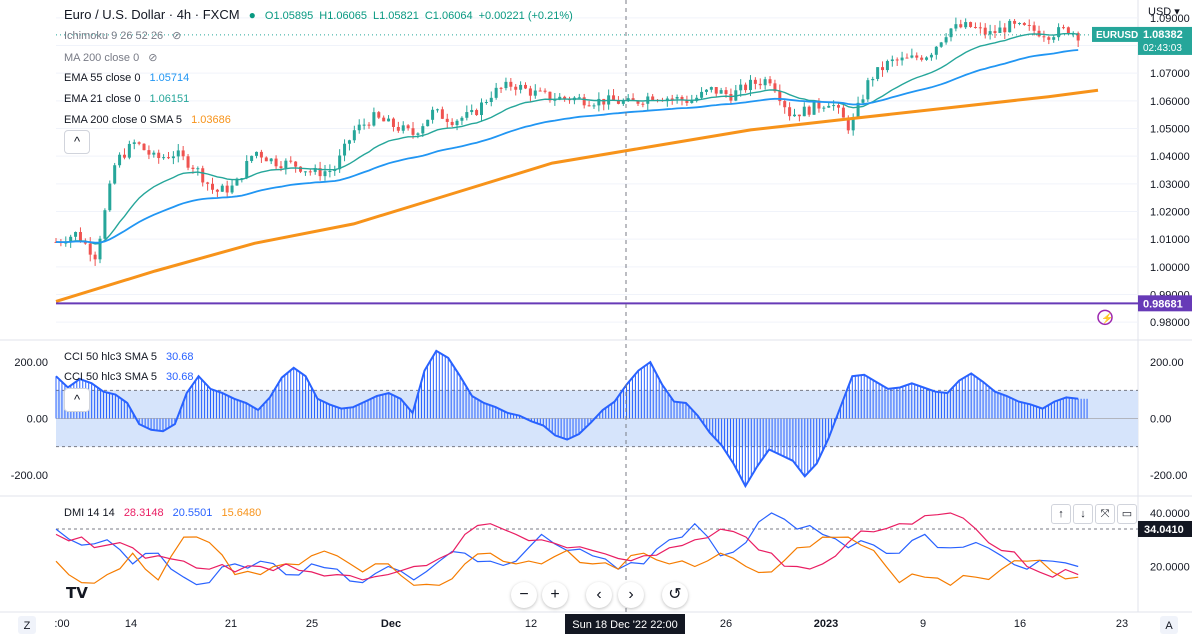 The width and height of the screenshot is (1192, 637). What do you see at coordinates (180, 357) in the screenshot?
I see `cci-value: 30.68` at bounding box center [180, 357].